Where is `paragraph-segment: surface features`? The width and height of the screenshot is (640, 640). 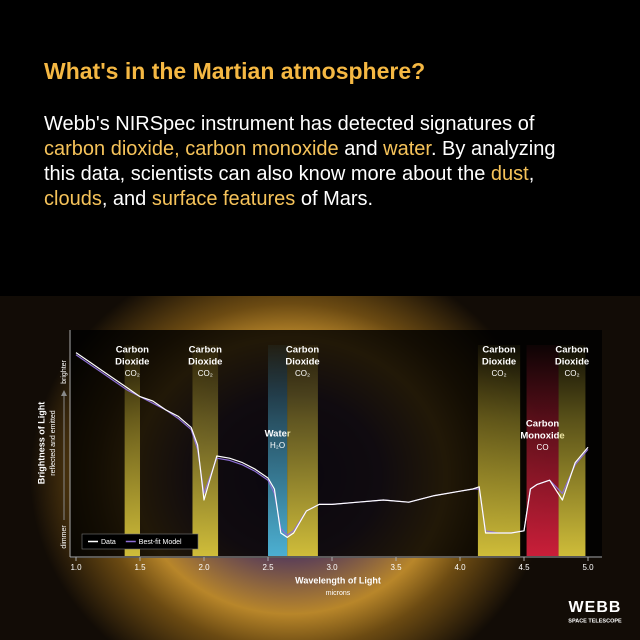 paragraph-segment: surface features is located at coordinates (223, 199).